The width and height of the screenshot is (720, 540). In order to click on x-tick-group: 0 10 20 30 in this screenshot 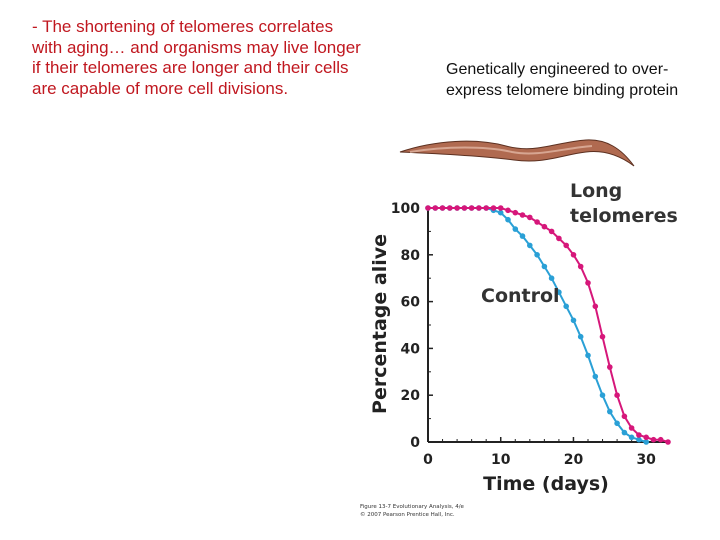, I will do `click(542, 452)`.